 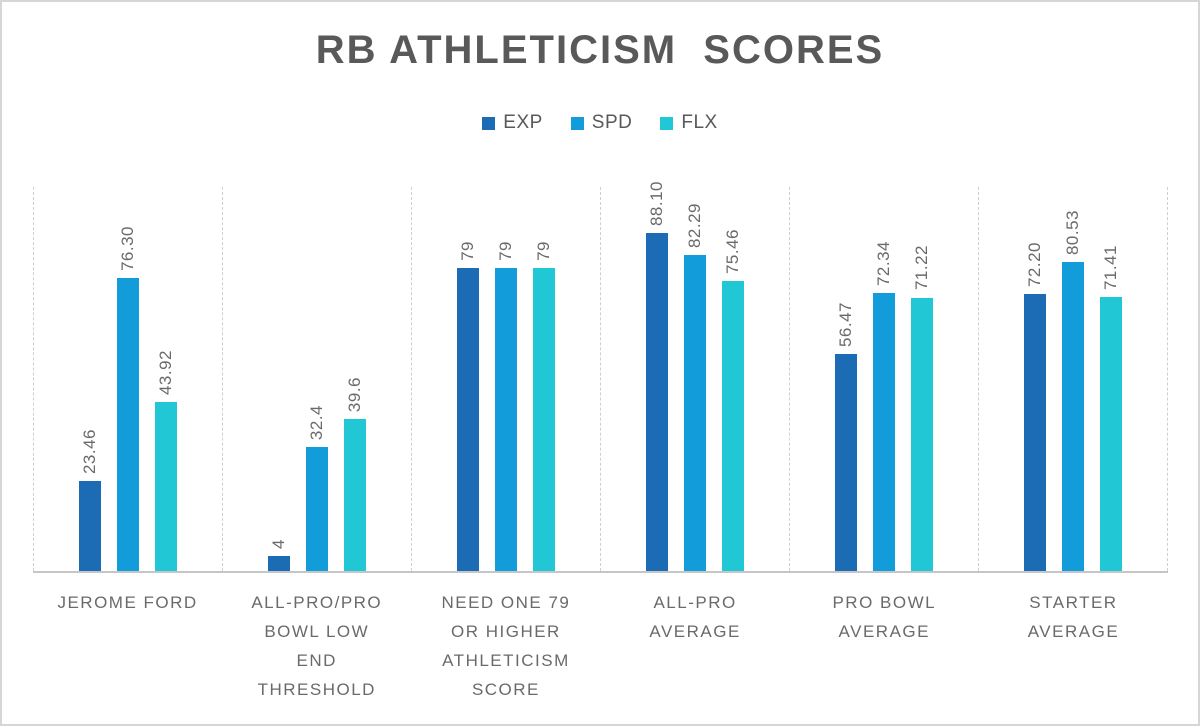 What do you see at coordinates (523, 122) in the screenshot?
I see `legend-label: EXP` at bounding box center [523, 122].